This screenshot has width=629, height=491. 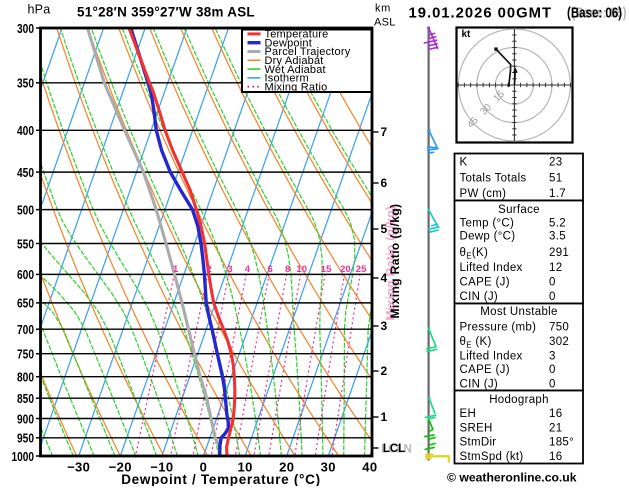 I want to click on svg-text: 400, so click(x=25, y=131).